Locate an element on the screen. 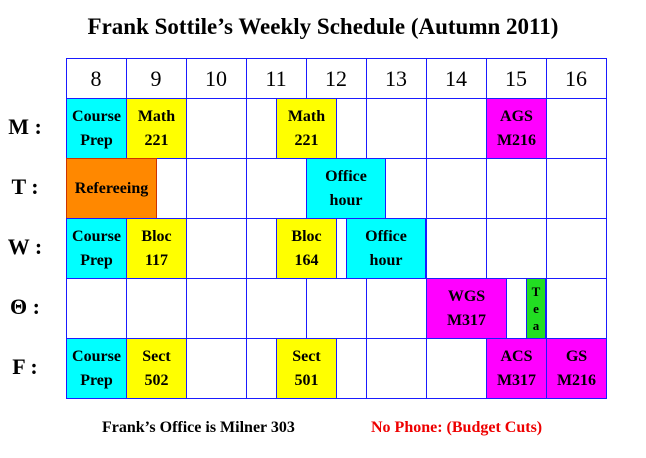 The width and height of the screenshot is (646, 458). office-location-note: Frank’s Office is Milner 303 is located at coordinates (198, 427).